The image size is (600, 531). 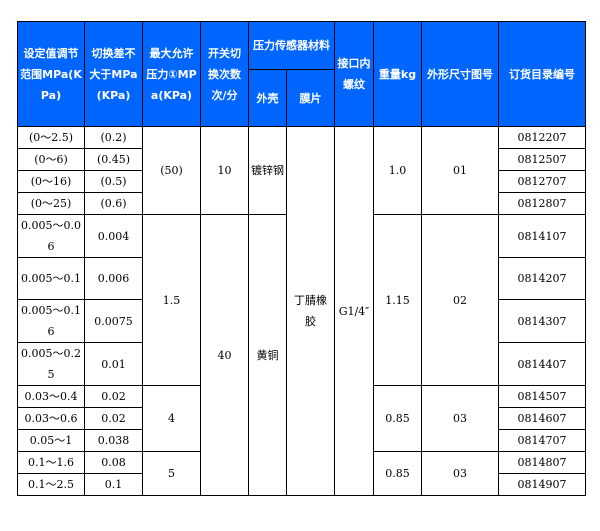 I want to click on dimension-drawing-cell: 01, so click(x=460, y=170).